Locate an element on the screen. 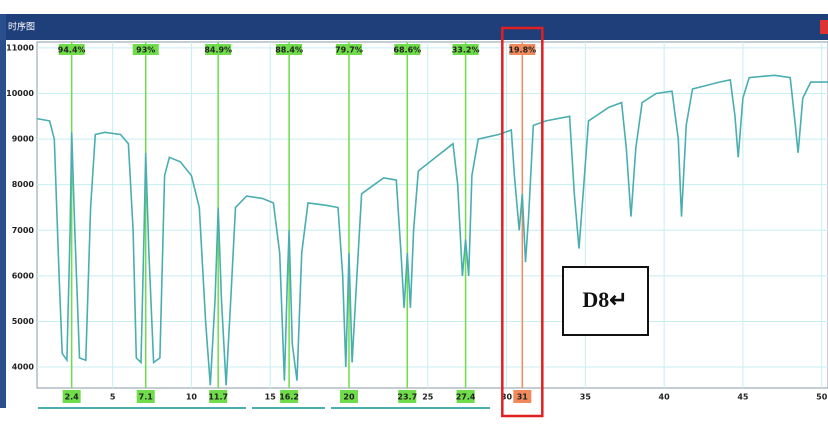  y-tick-label: 11000 is located at coordinates (20, 47).